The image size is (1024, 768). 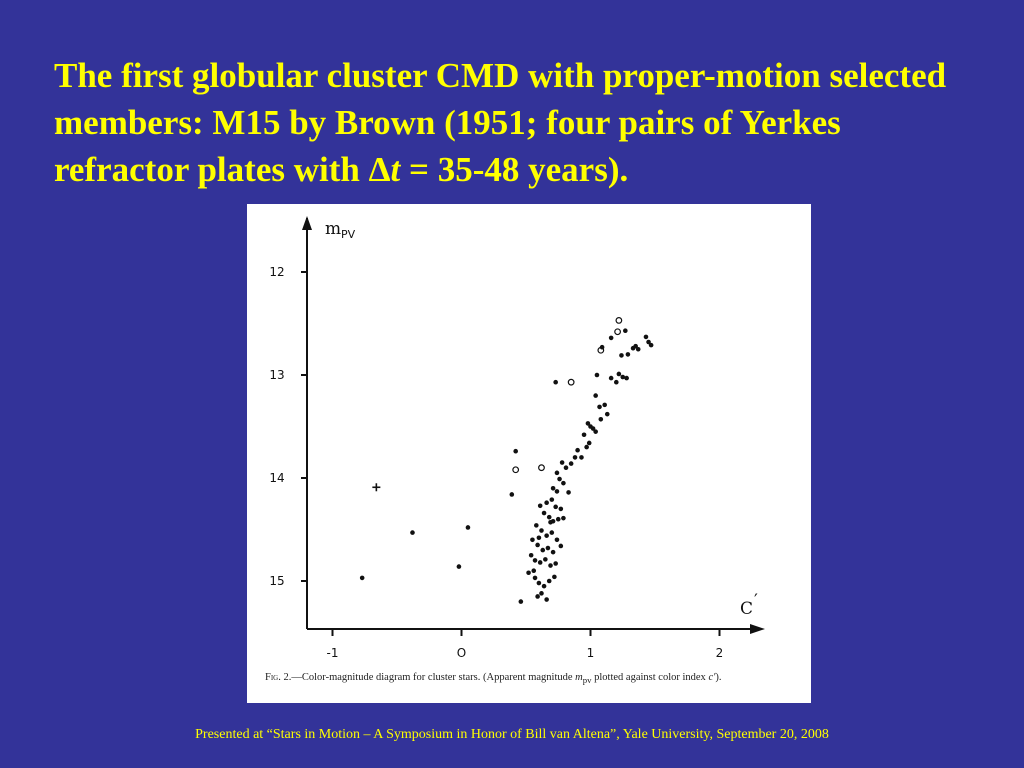 I want to click on x-tick-label: 2, so click(x=720, y=653).